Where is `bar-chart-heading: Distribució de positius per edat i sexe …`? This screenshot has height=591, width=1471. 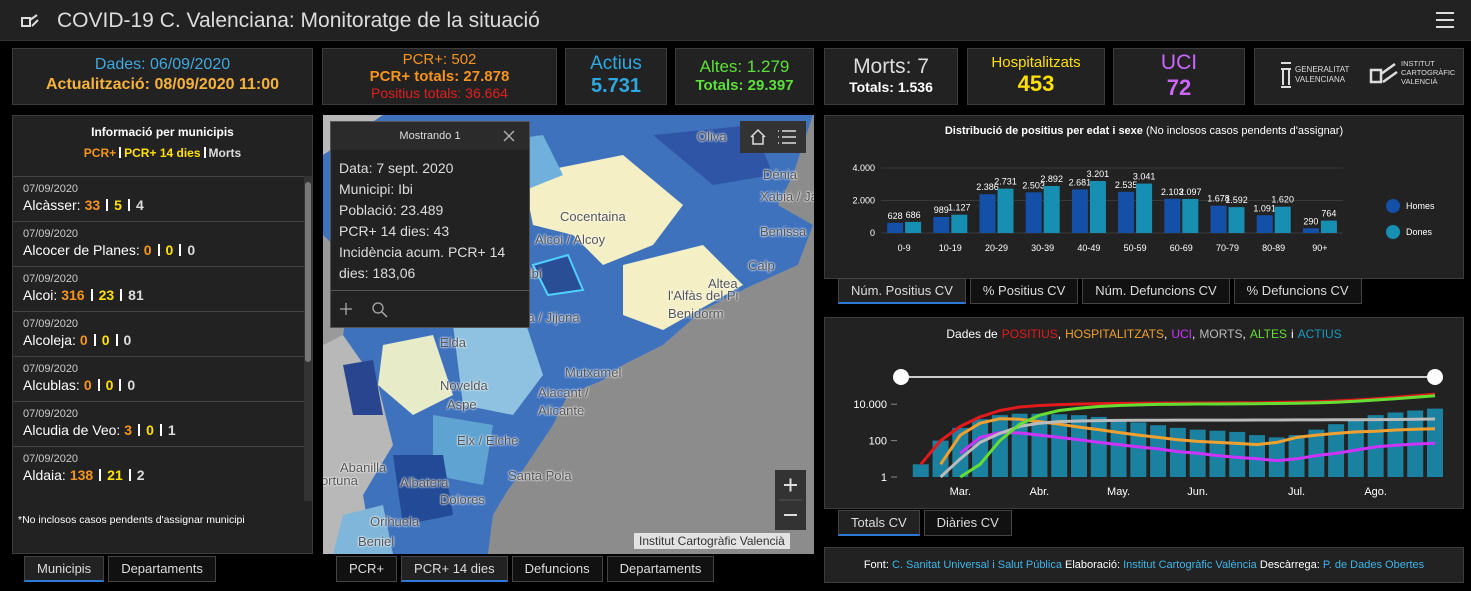
bar-chart-heading: Distribució de positius per edat i sexe … is located at coordinates (1144, 131).